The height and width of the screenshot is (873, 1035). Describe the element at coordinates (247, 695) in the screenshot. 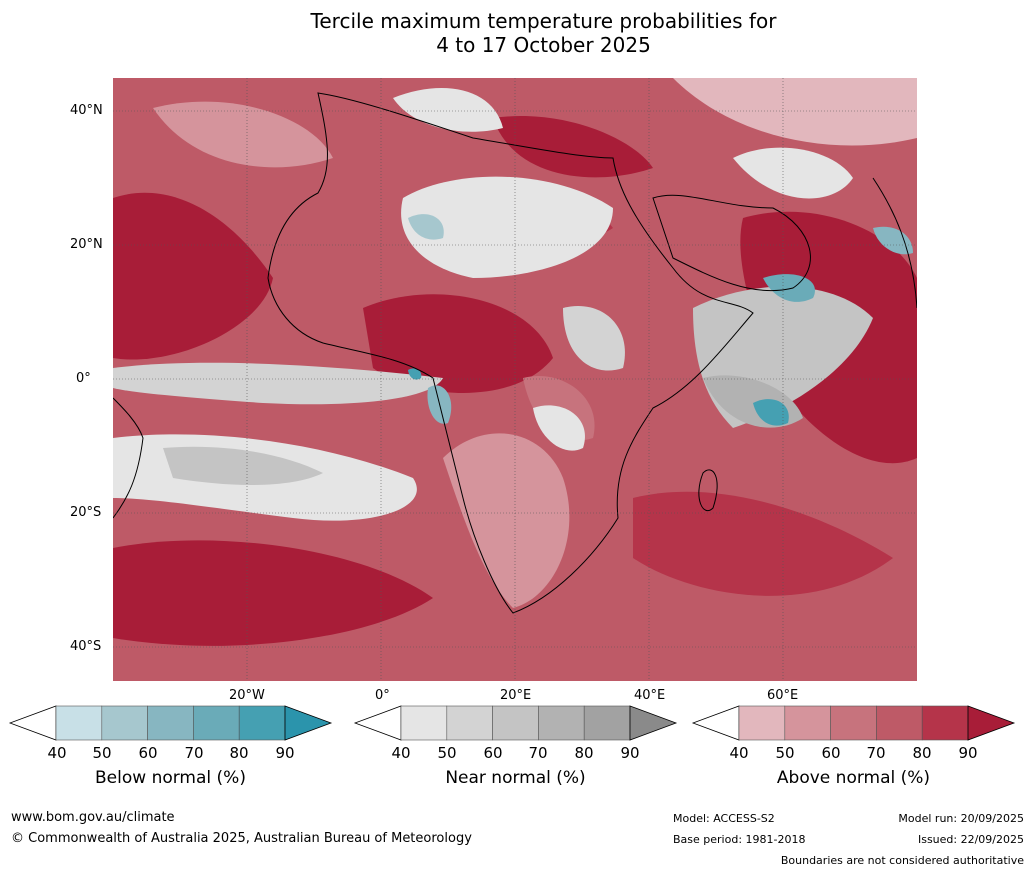

I see `lon-label: 20°W` at that location.